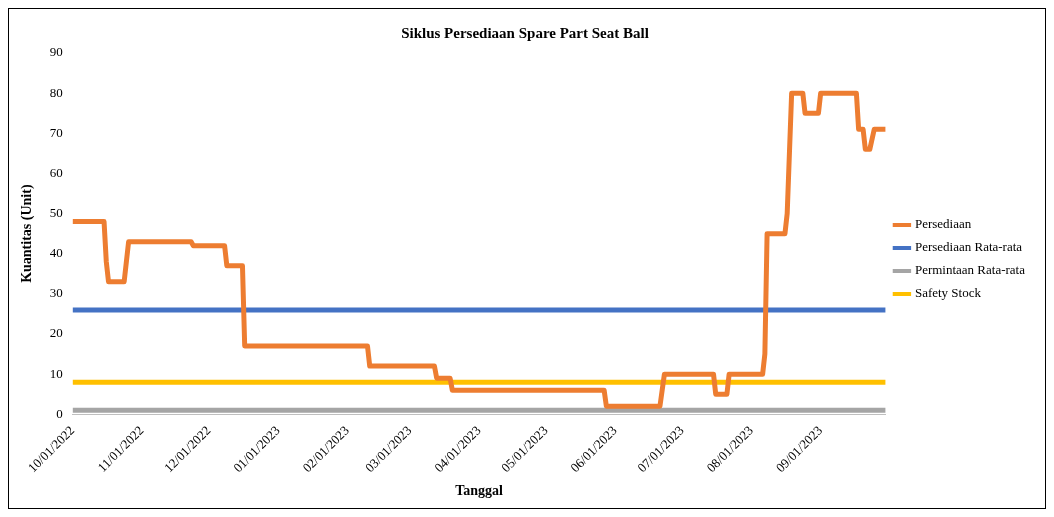  What do you see at coordinates (56, 253) in the screenshot?
I see `y-tick-label: 40` at bounding box center [56, 253].